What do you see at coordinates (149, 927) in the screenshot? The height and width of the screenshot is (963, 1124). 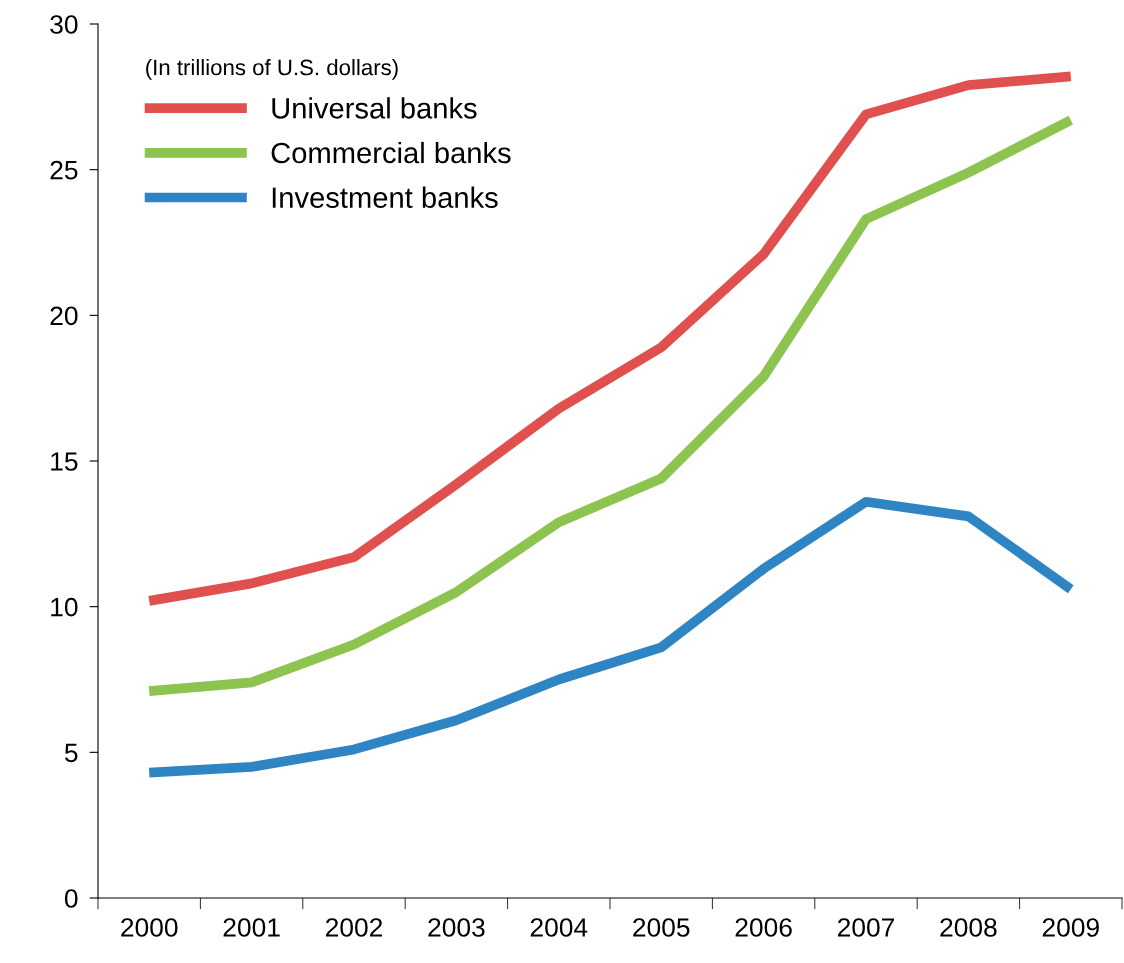 I see `x-tick-label: 2000` at bounding box center [149, 927].